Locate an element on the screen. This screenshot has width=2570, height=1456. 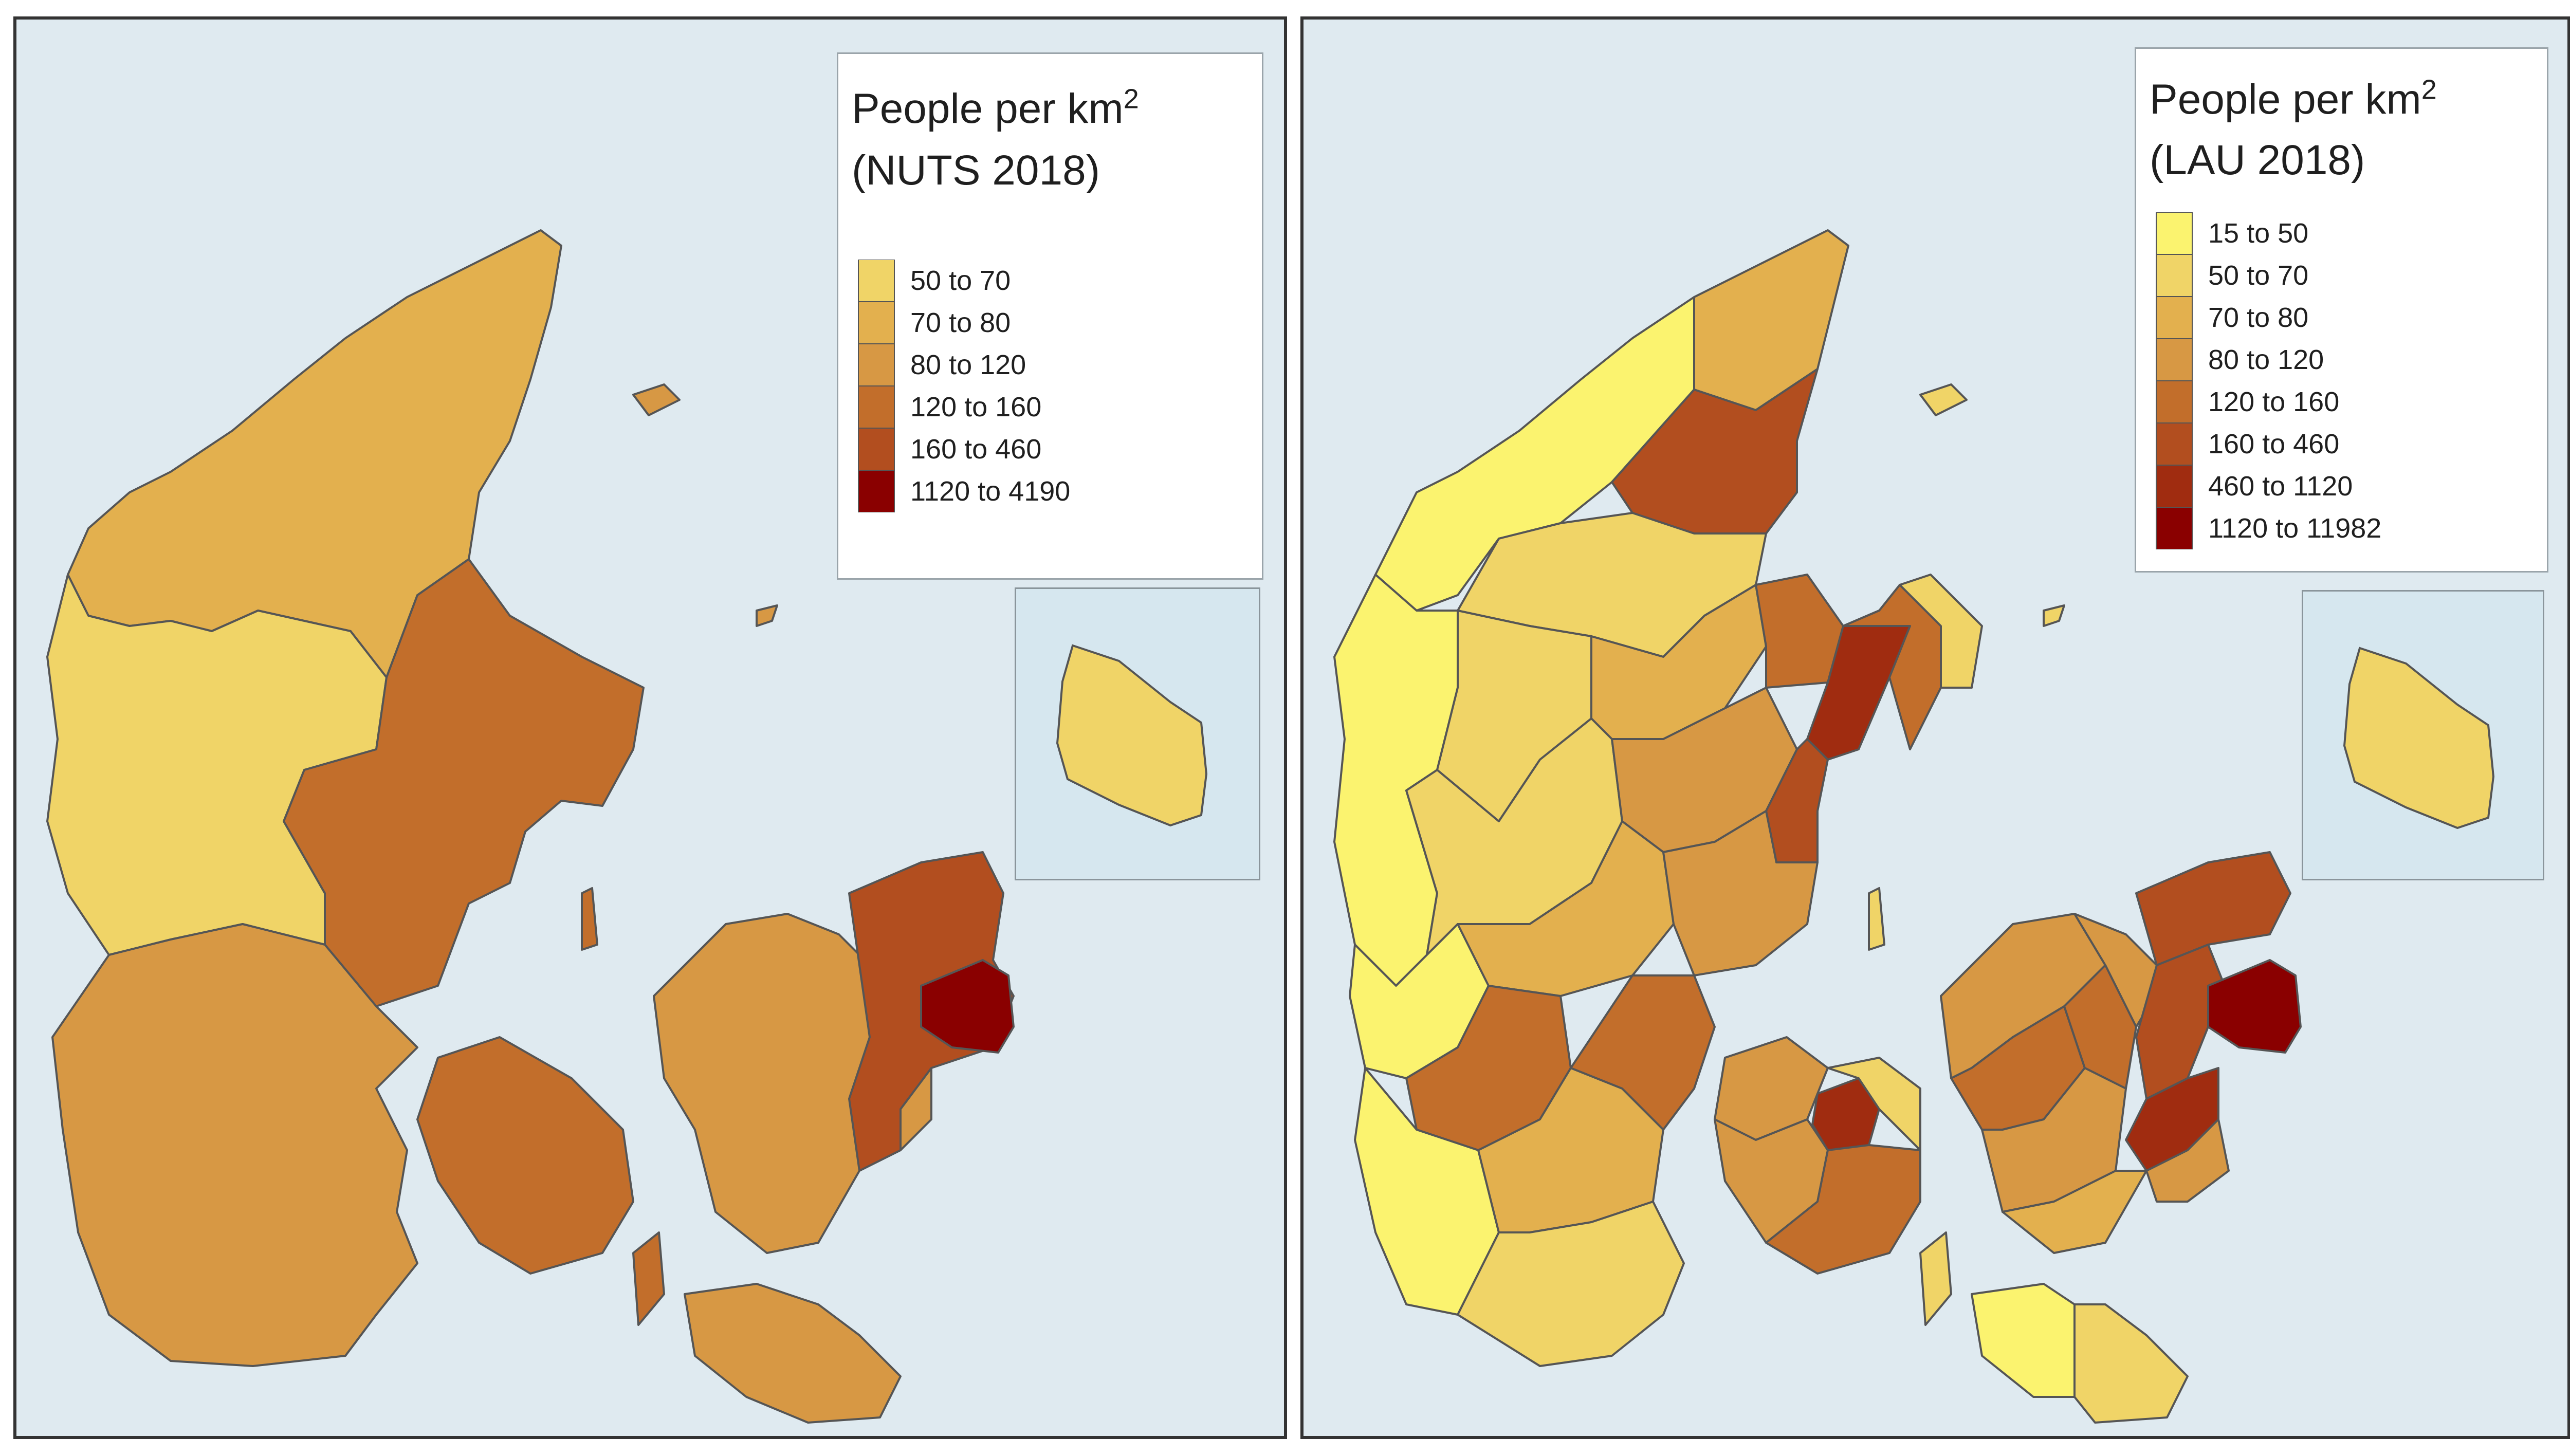
legend-item: 460 to 1120 is located at coordinates (2269, 486).